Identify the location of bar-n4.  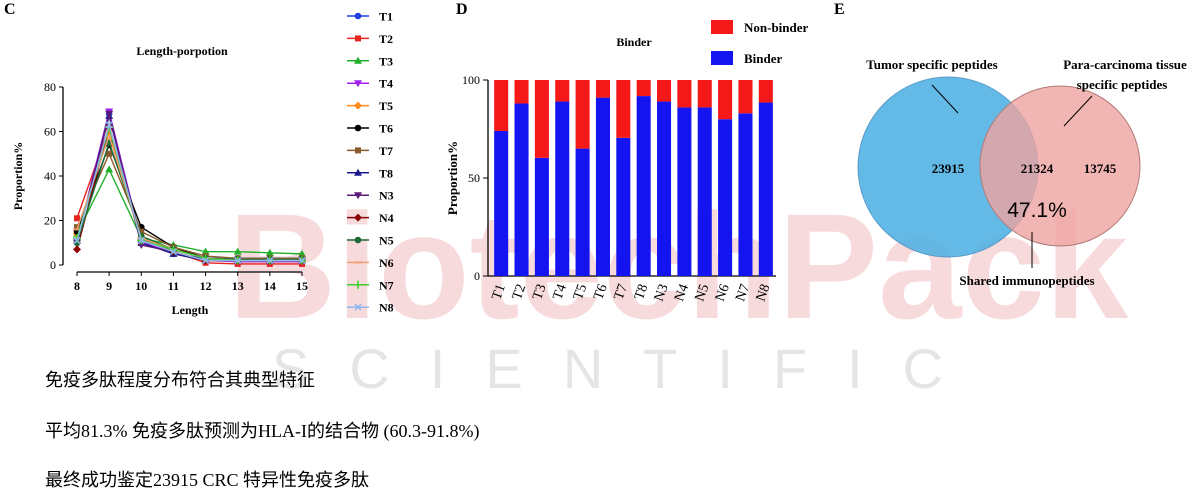
(684, 178).